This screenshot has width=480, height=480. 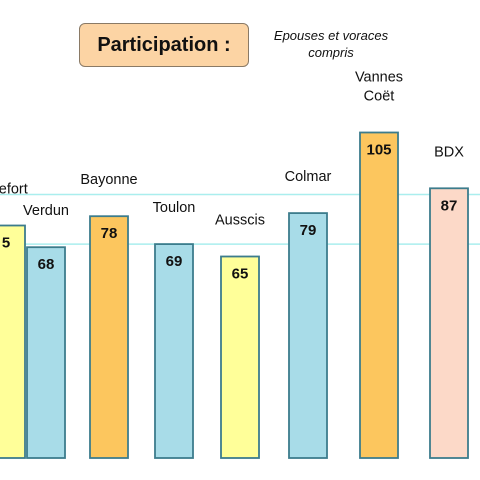 What do you see at coordinates (331, 35) in the screenshot?
I see `subtitle-line: Epouses et voraces` at bounding box center [331, 35].